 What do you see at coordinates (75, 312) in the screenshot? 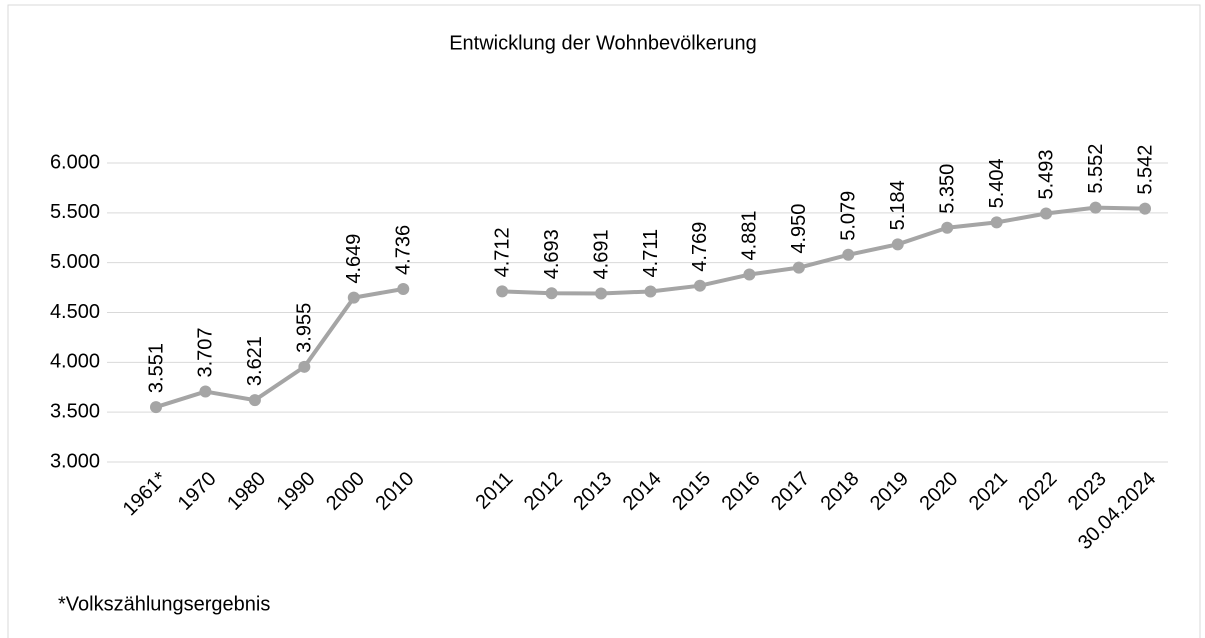
I see `y-tick-label: 4.500` at bounding box center [75, 312].